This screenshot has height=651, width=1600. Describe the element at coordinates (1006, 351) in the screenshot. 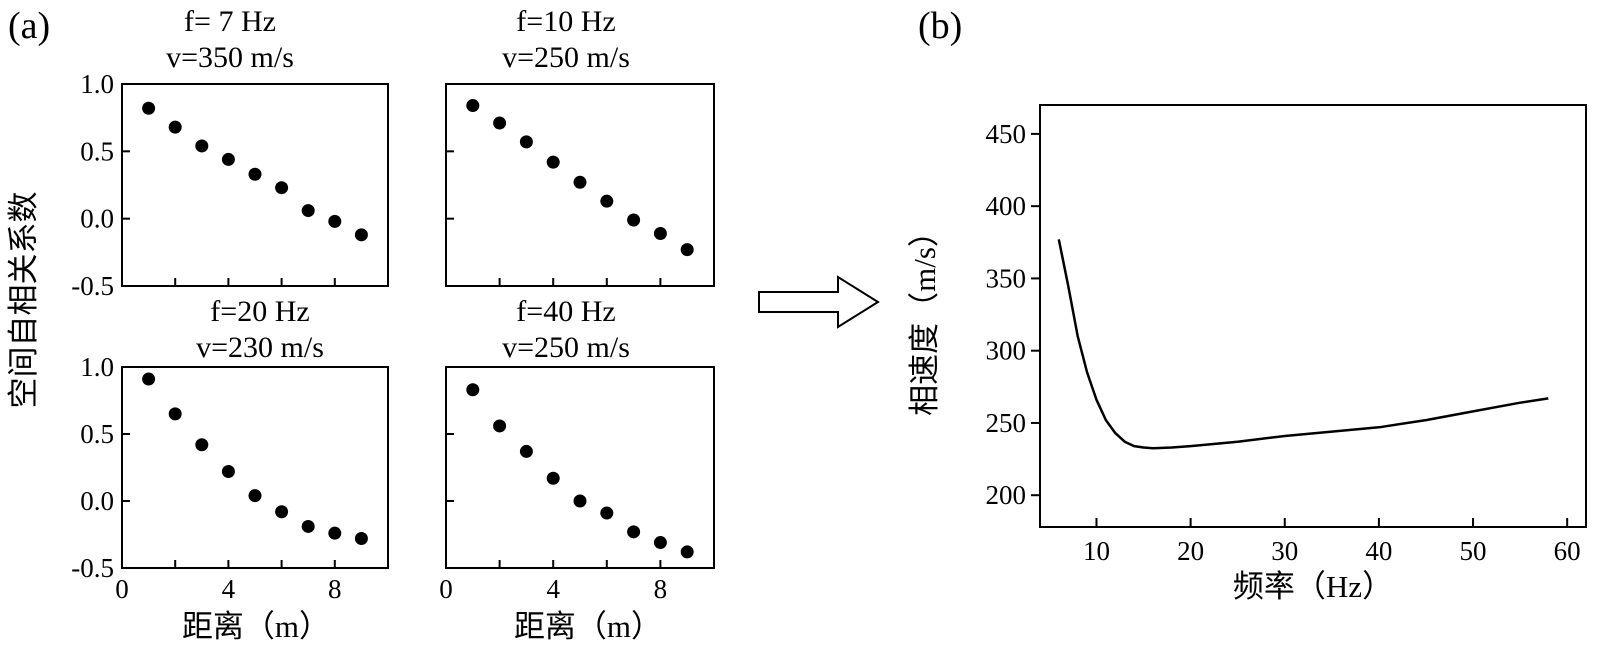

I see `y-tick-label: 300` at that location.